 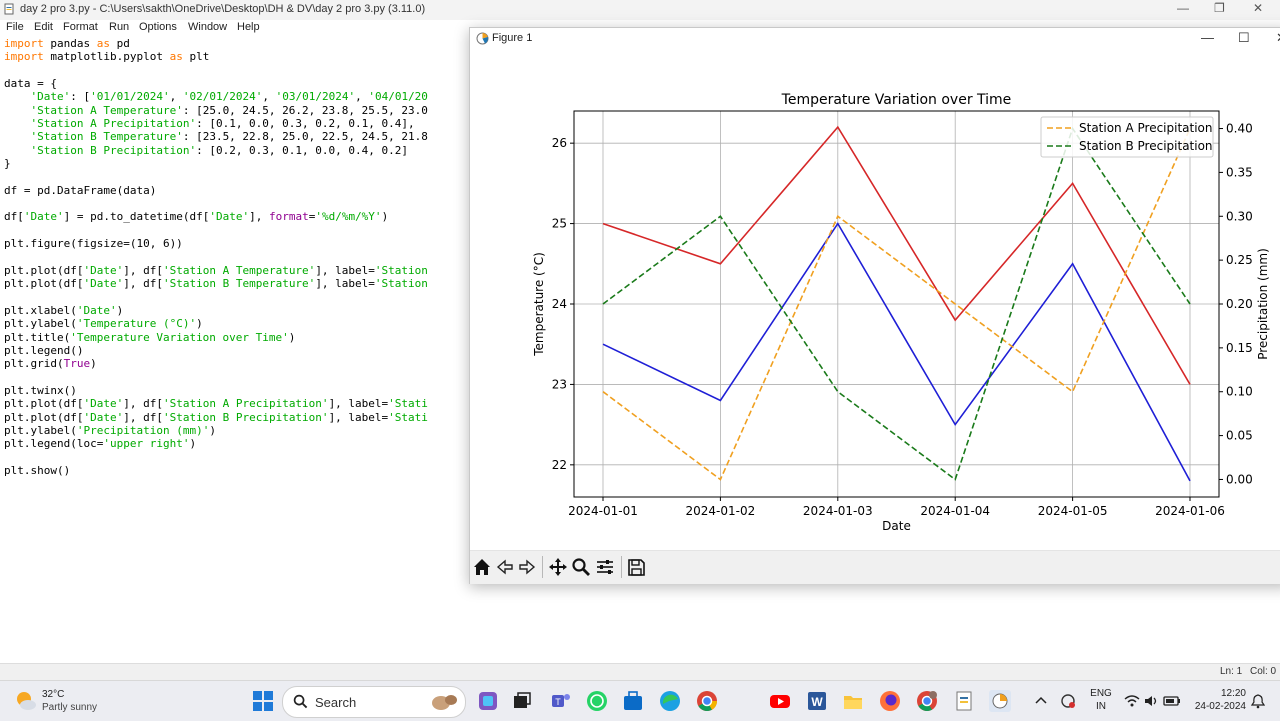 What do you see at coordinates (1146, 128) in the screenshot?
I see `legend-label-a: Station A Precipitation` at bounding box center [1146, 128].